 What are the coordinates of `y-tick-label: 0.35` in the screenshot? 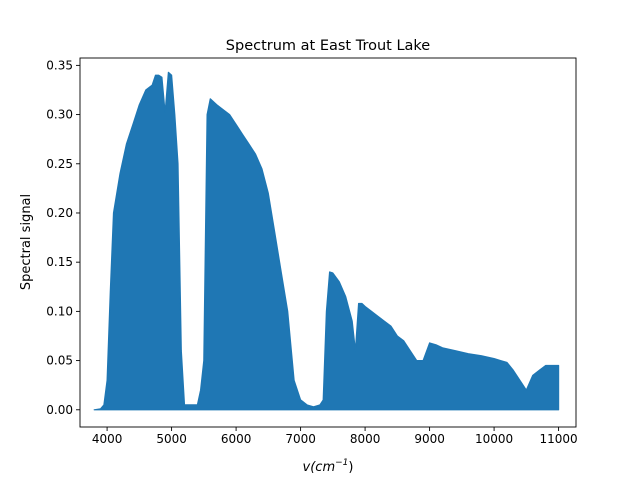 It's located at (59, 65).